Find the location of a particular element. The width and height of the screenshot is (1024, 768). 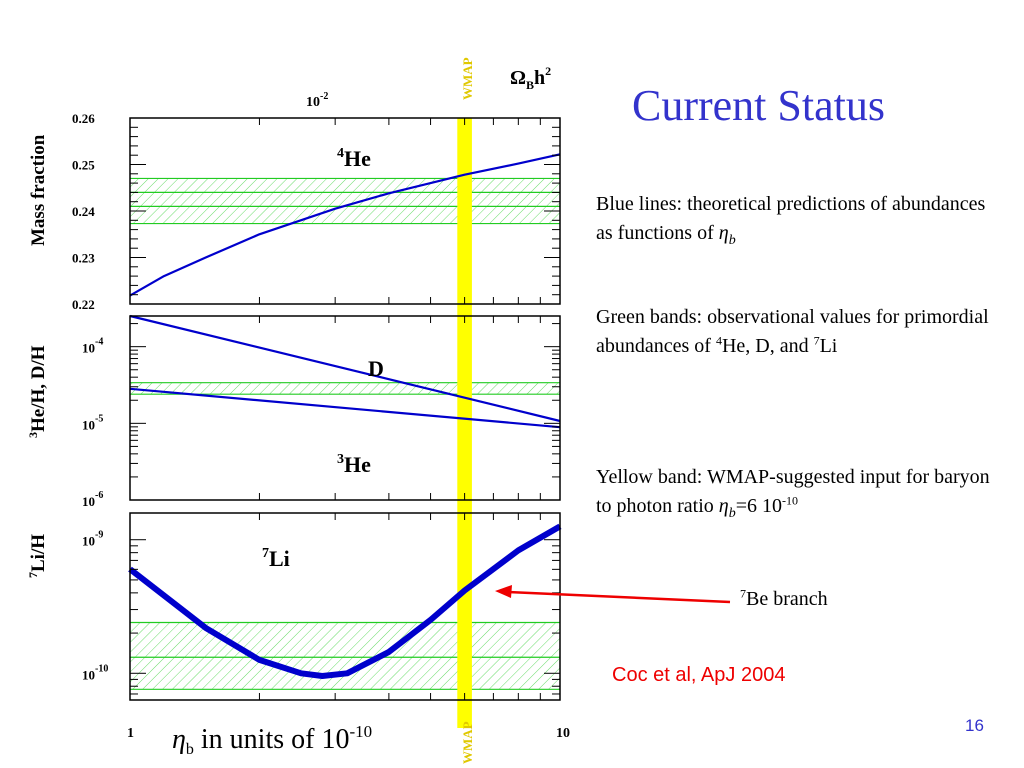

x-axis-label: ηb in units of 10-10 is located at coordinates (272, 740).